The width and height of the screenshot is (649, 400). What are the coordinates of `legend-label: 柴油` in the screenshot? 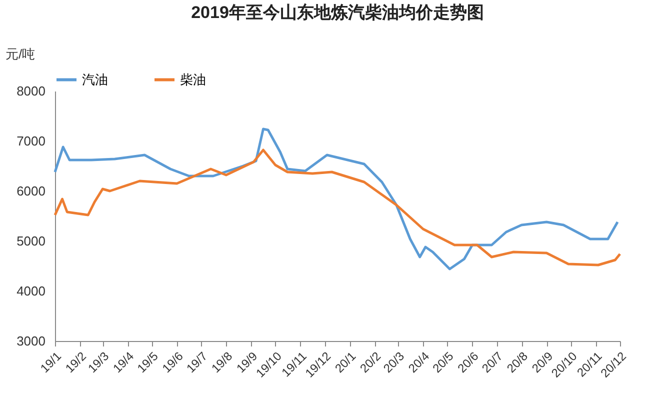 It's located at (193, 79).